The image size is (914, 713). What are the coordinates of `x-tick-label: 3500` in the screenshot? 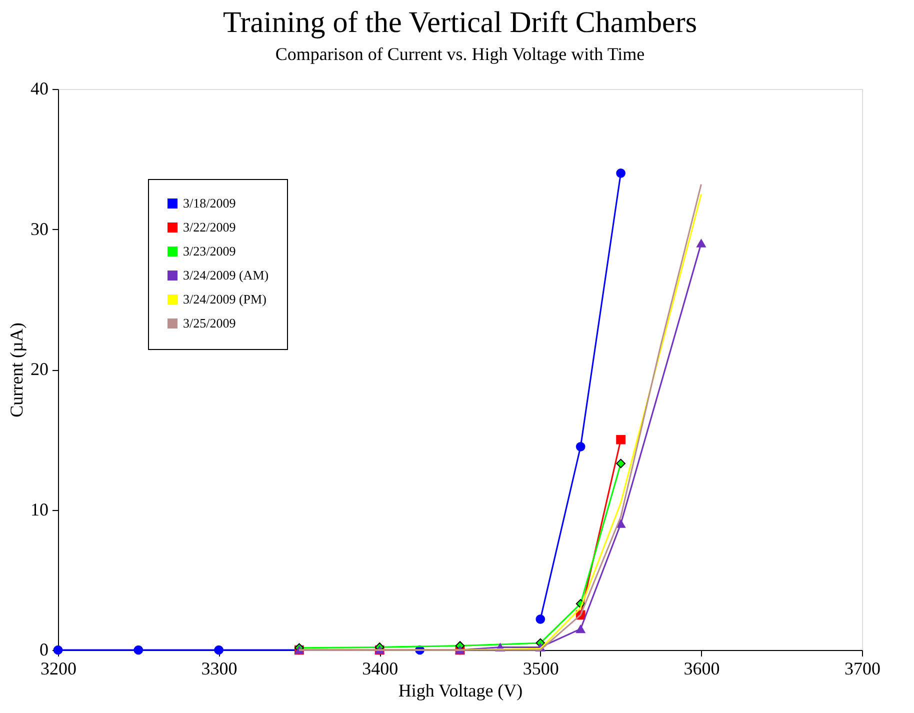 It's located at (540, 668).